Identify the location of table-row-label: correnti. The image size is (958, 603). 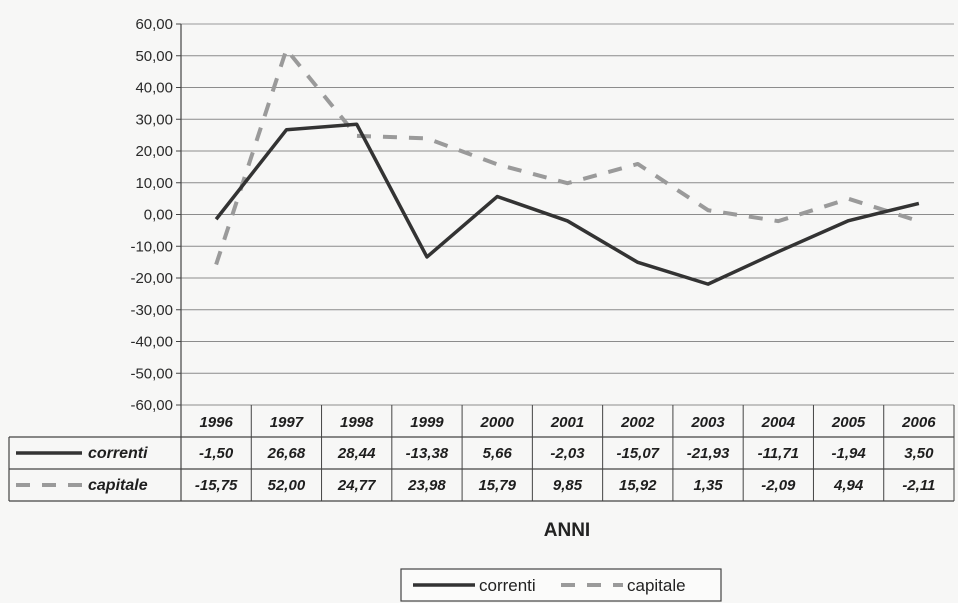
(118, 453).